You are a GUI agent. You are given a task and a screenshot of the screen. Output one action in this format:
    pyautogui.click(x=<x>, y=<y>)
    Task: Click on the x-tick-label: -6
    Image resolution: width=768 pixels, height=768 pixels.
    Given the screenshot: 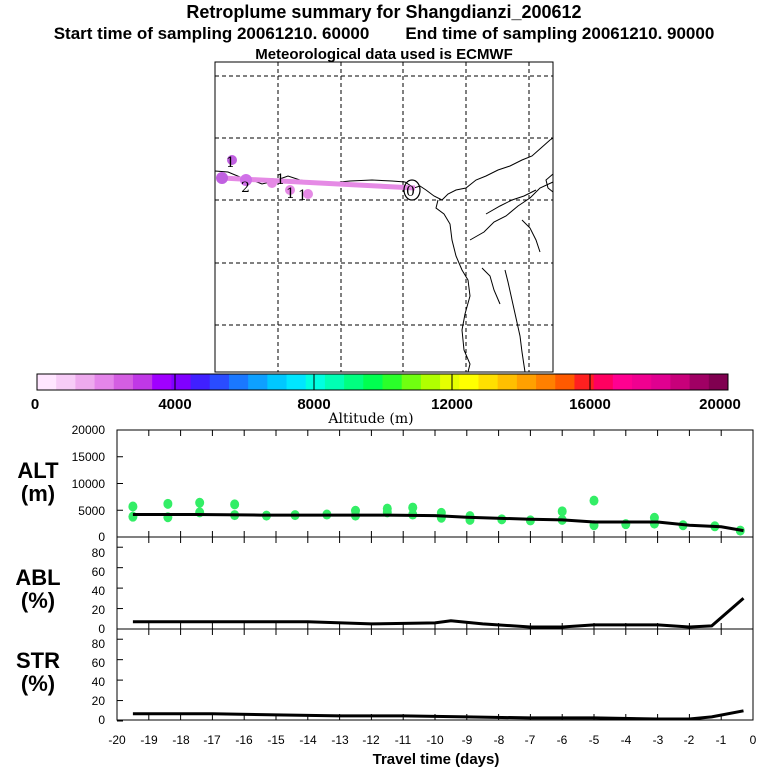 What is the action you would take?
    pyautogui.click(x=562, y=740)
    